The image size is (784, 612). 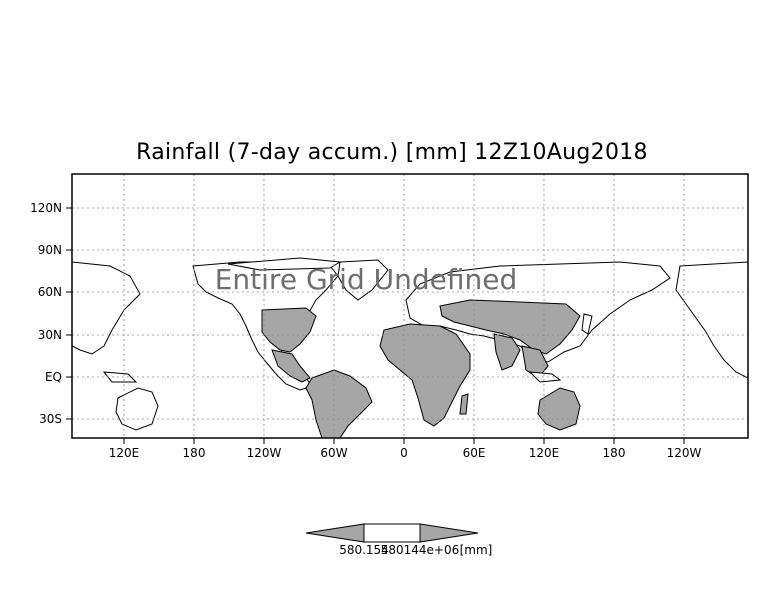 What do you see at coordinates (291, 366) in the screenshot?
I see `rain-region-central-america` at bounding box center [291, 366].